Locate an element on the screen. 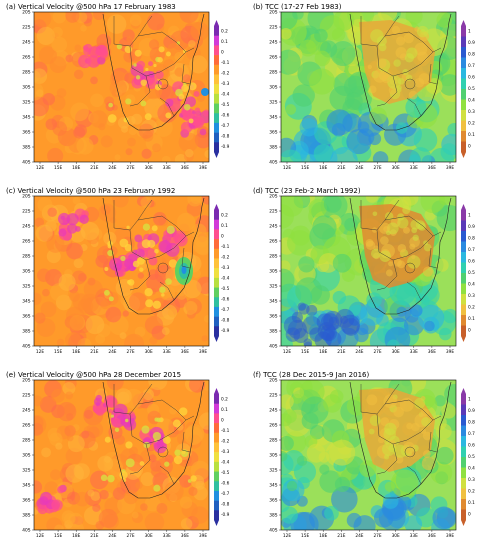 Image resolution: width=483 pixels, height=550 pixels. lon-tick-label: 36E is located at coordinates (185, 168).